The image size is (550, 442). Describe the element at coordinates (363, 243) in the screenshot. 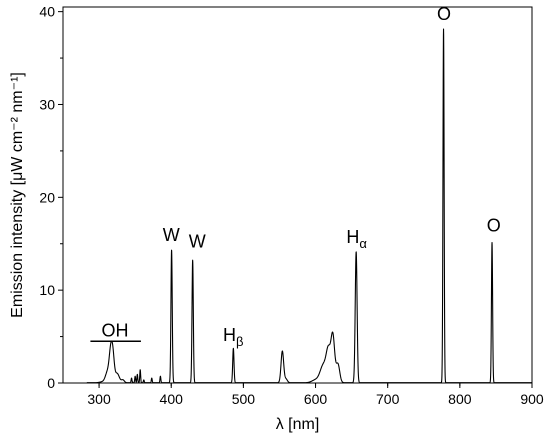

I see `annotation-subscript: α` at that location.